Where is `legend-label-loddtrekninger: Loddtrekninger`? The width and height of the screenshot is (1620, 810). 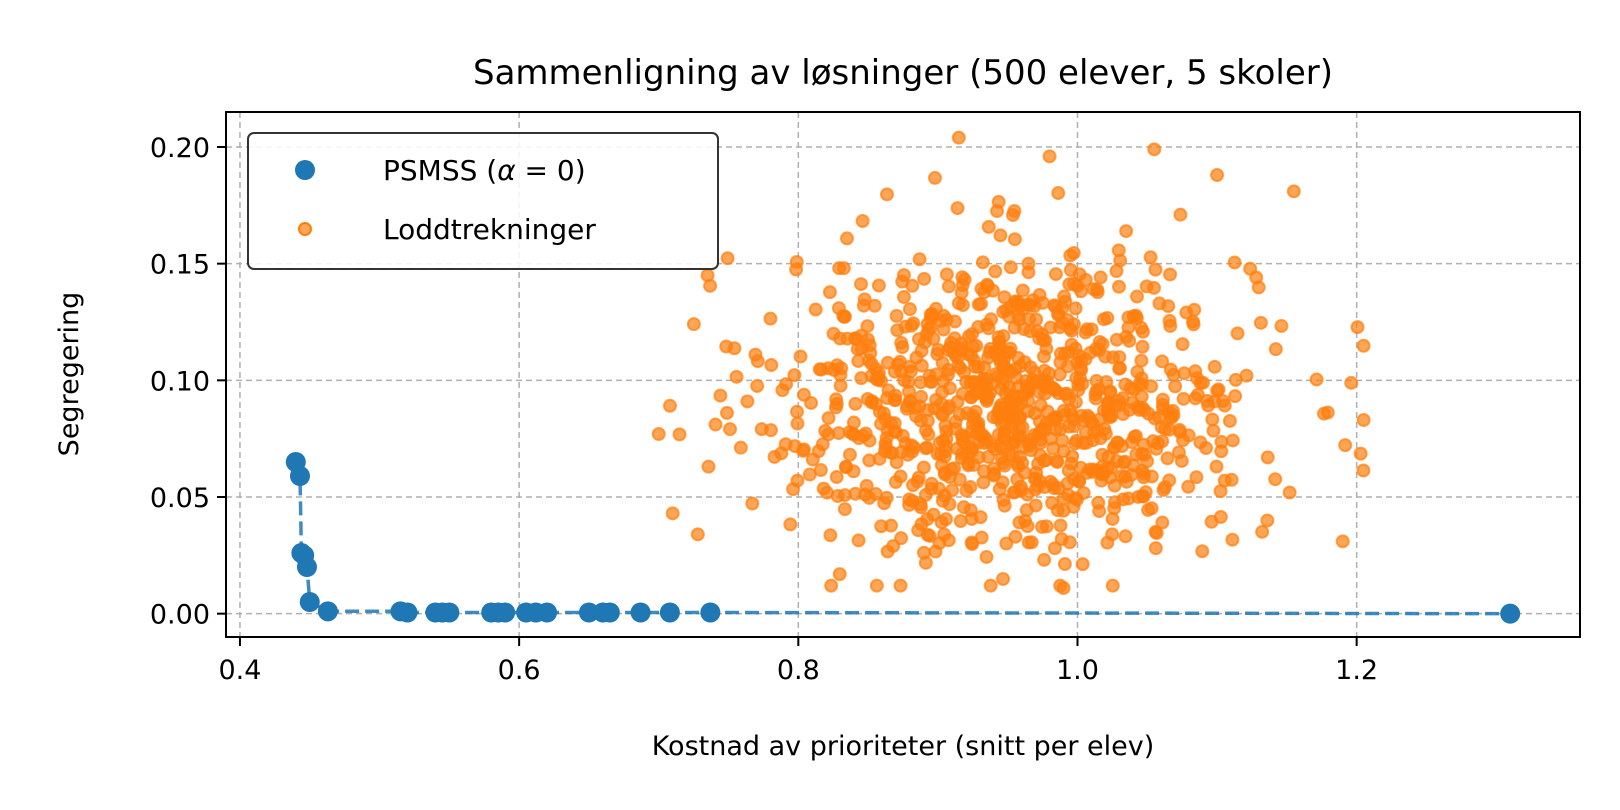
legend-label-loddtrekninger: Loddtrekninger is located at coordinates (489, 229).